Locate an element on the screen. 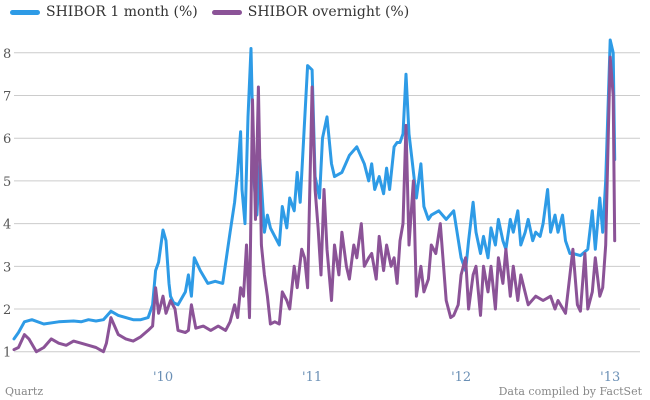  legend-swatch-overnight is located at coordinates (226, 12).